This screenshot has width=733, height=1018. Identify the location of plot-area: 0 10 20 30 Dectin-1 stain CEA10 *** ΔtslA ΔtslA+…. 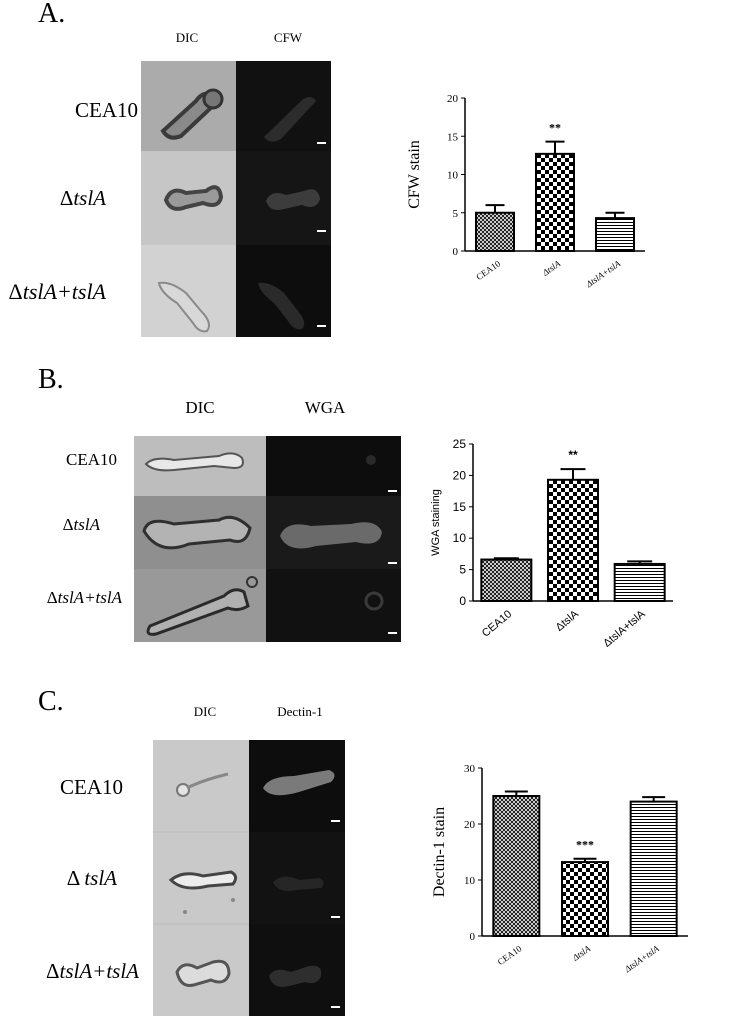
(559, 869).